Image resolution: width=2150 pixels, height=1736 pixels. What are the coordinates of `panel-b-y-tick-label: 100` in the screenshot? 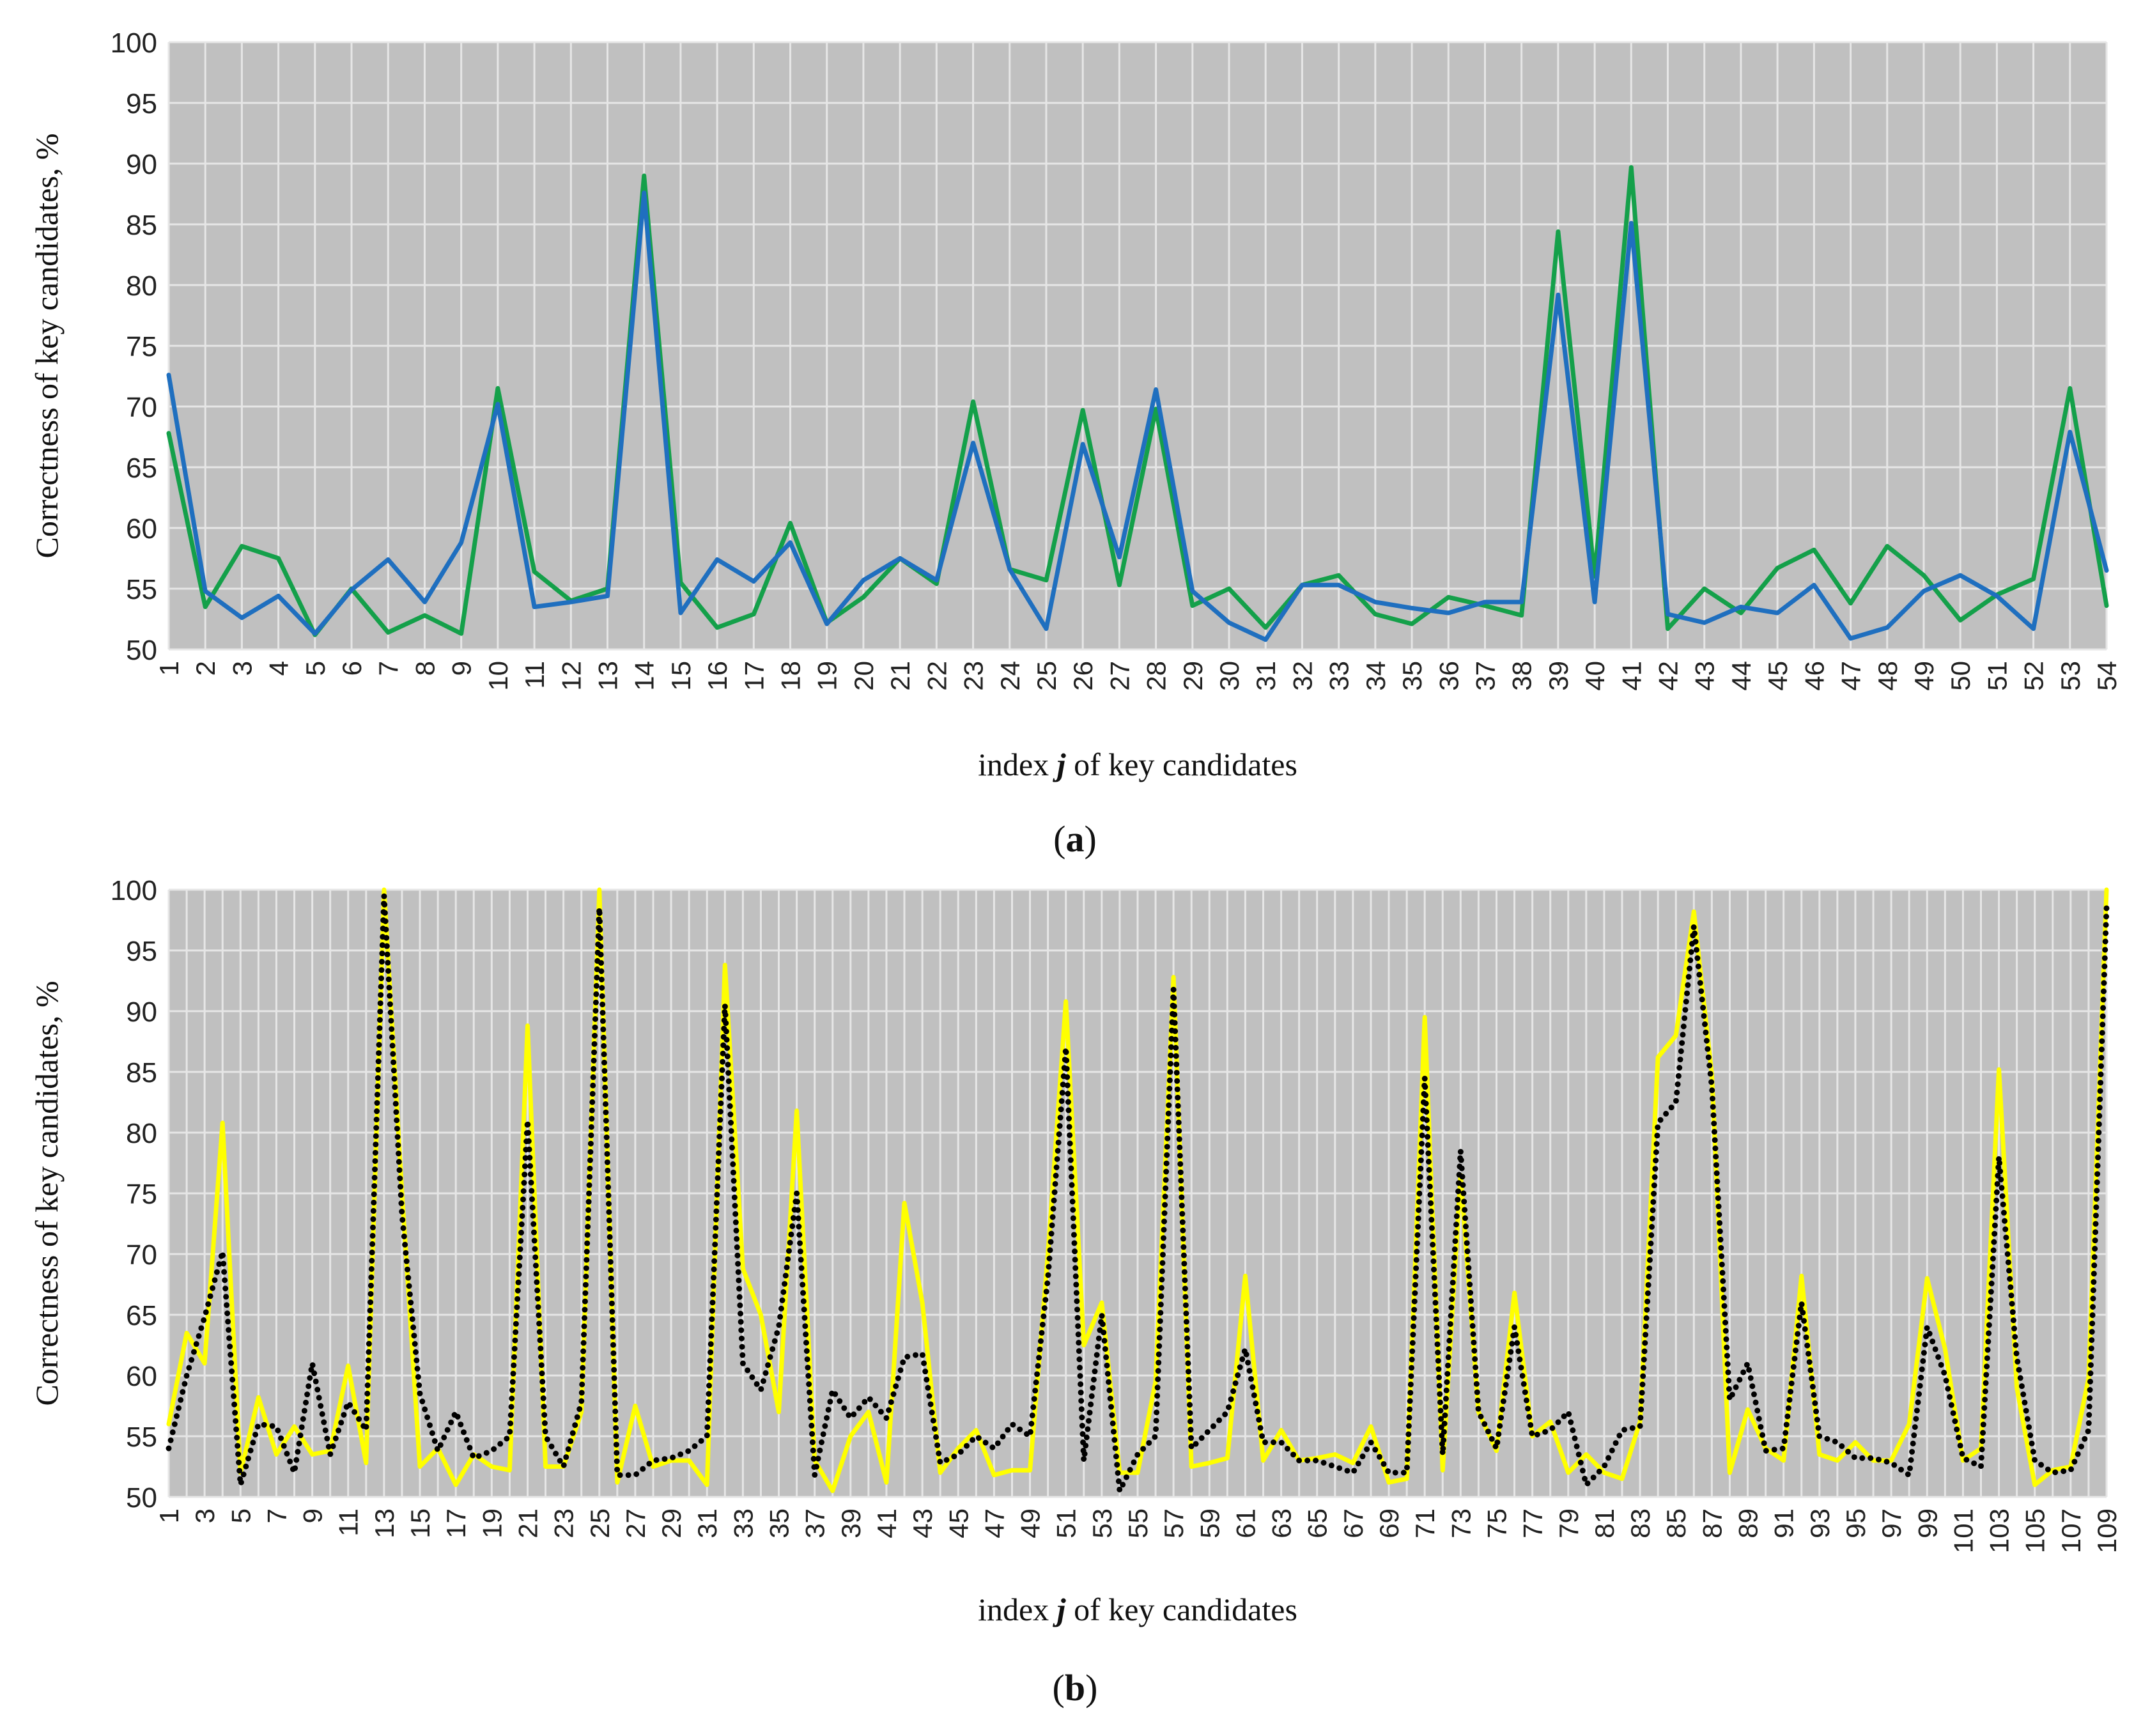 It's located at (134, 890).